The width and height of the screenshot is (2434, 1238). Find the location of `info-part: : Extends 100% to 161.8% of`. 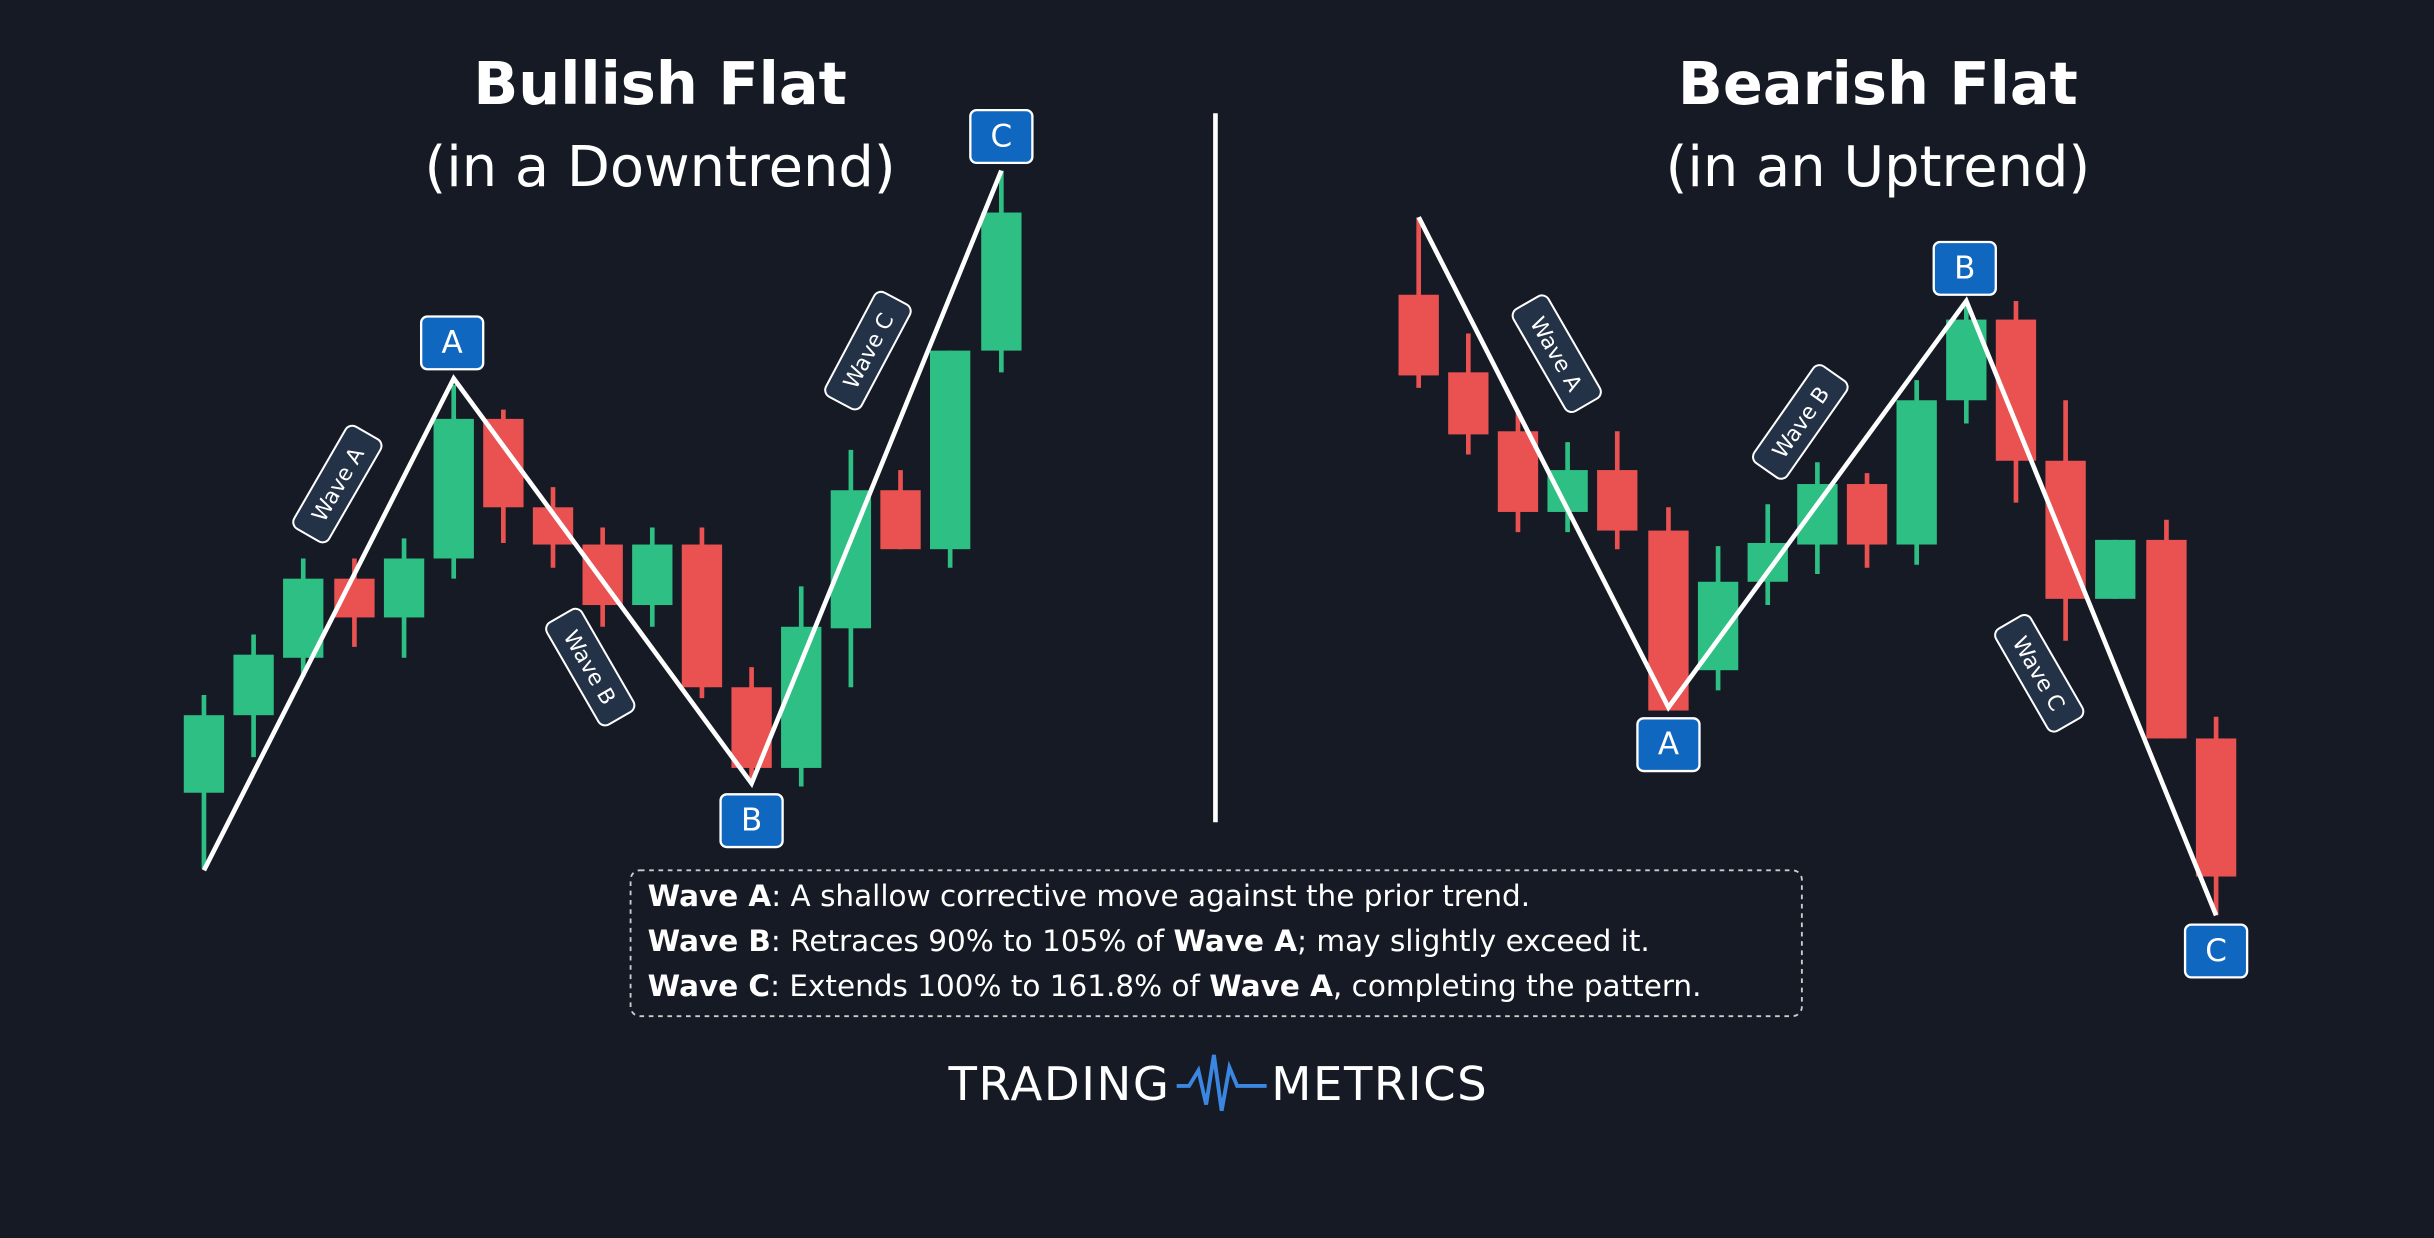

info-part: : Extends 100% to 161.8% of is located at coordinates (989, 986).